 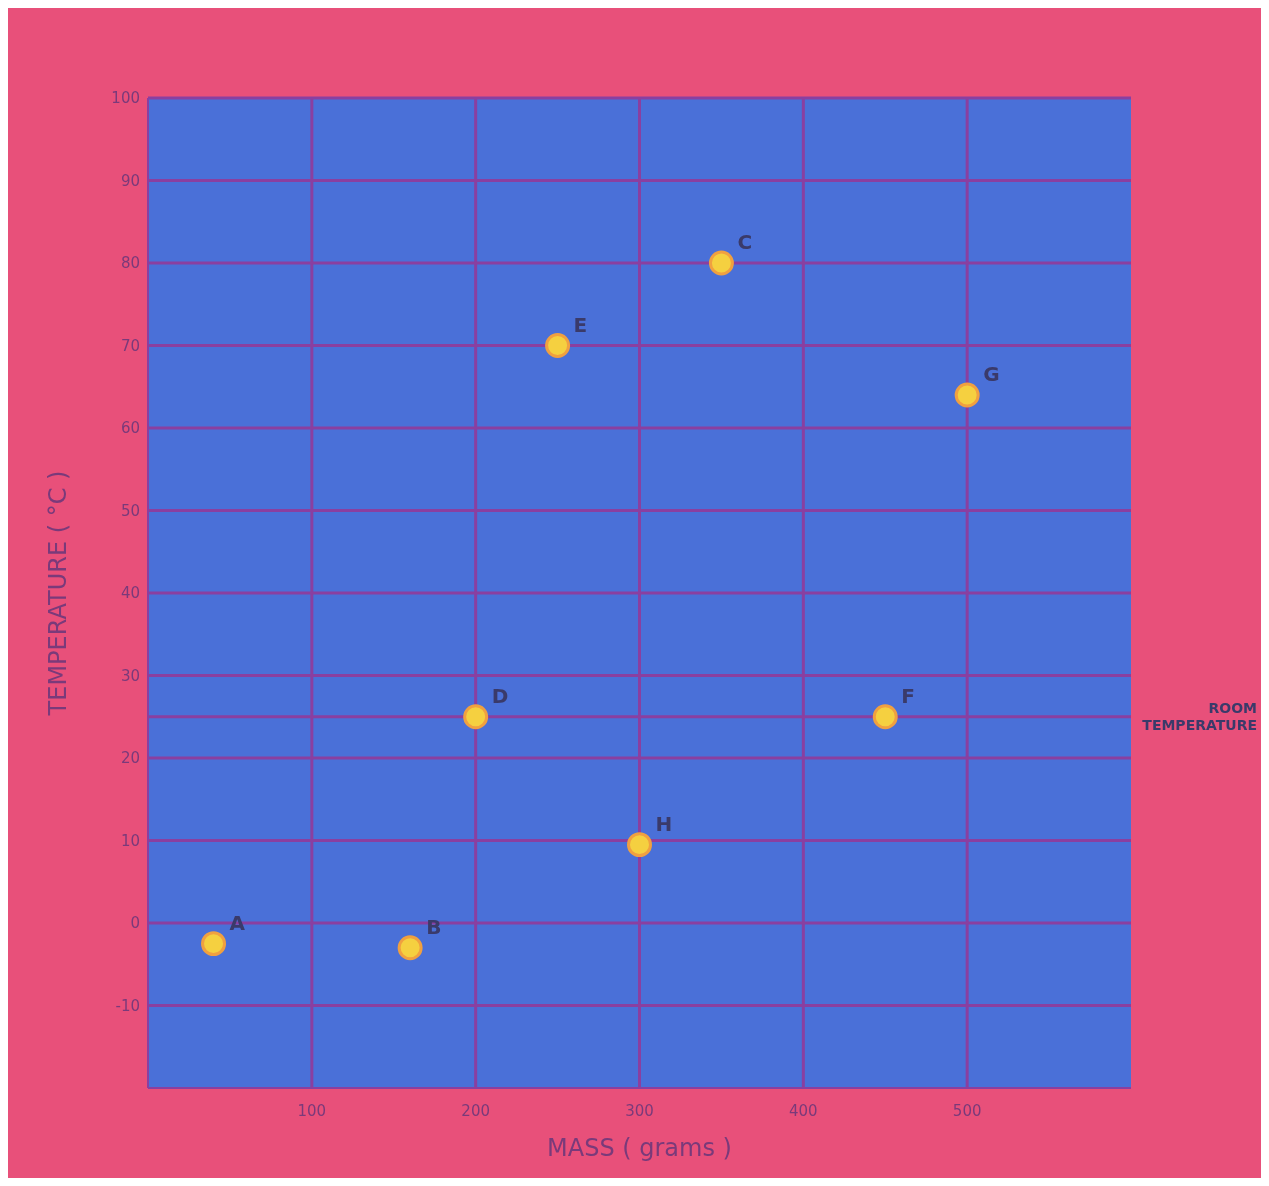 I want to click on annotation: H, so click(x=664, y=823).